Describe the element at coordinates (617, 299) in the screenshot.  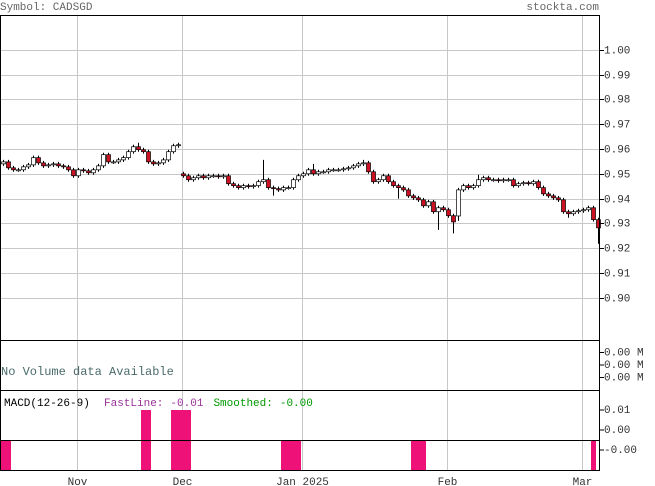
I see `y-tick-label: 0.90` at that location.